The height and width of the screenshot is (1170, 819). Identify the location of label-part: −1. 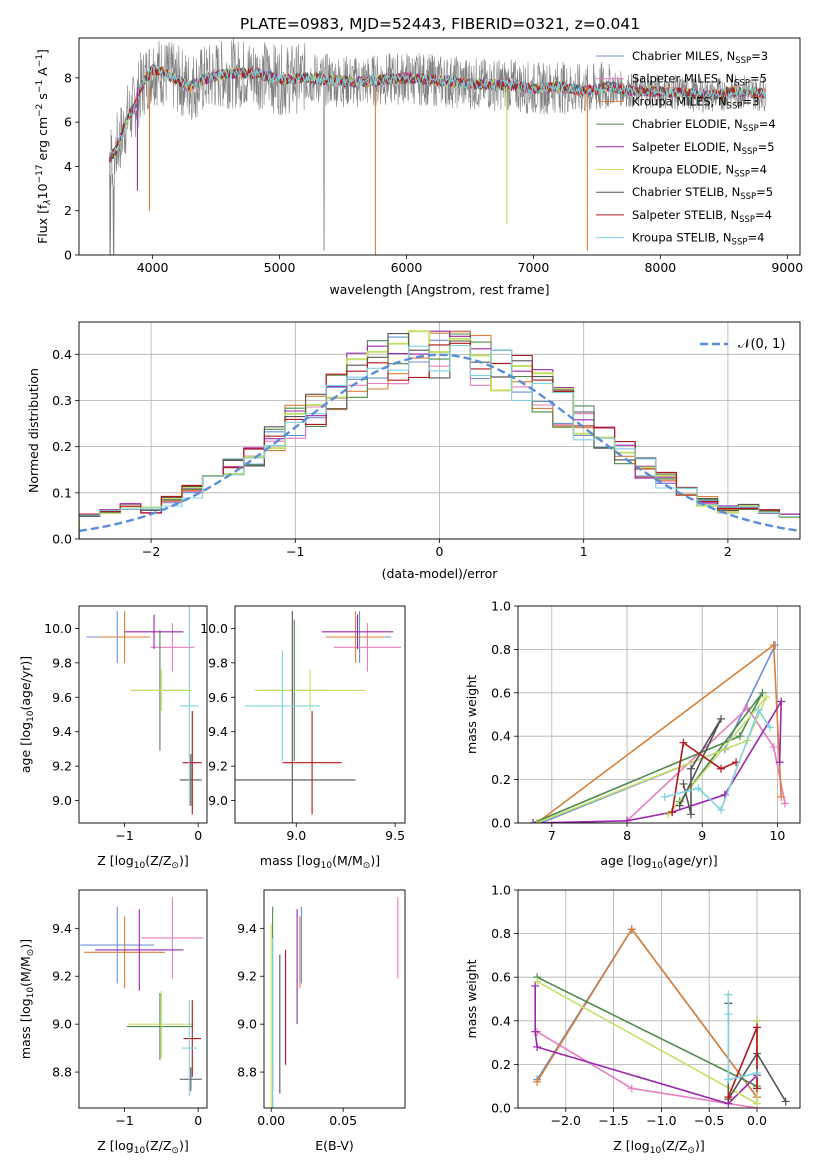
(40, 60).